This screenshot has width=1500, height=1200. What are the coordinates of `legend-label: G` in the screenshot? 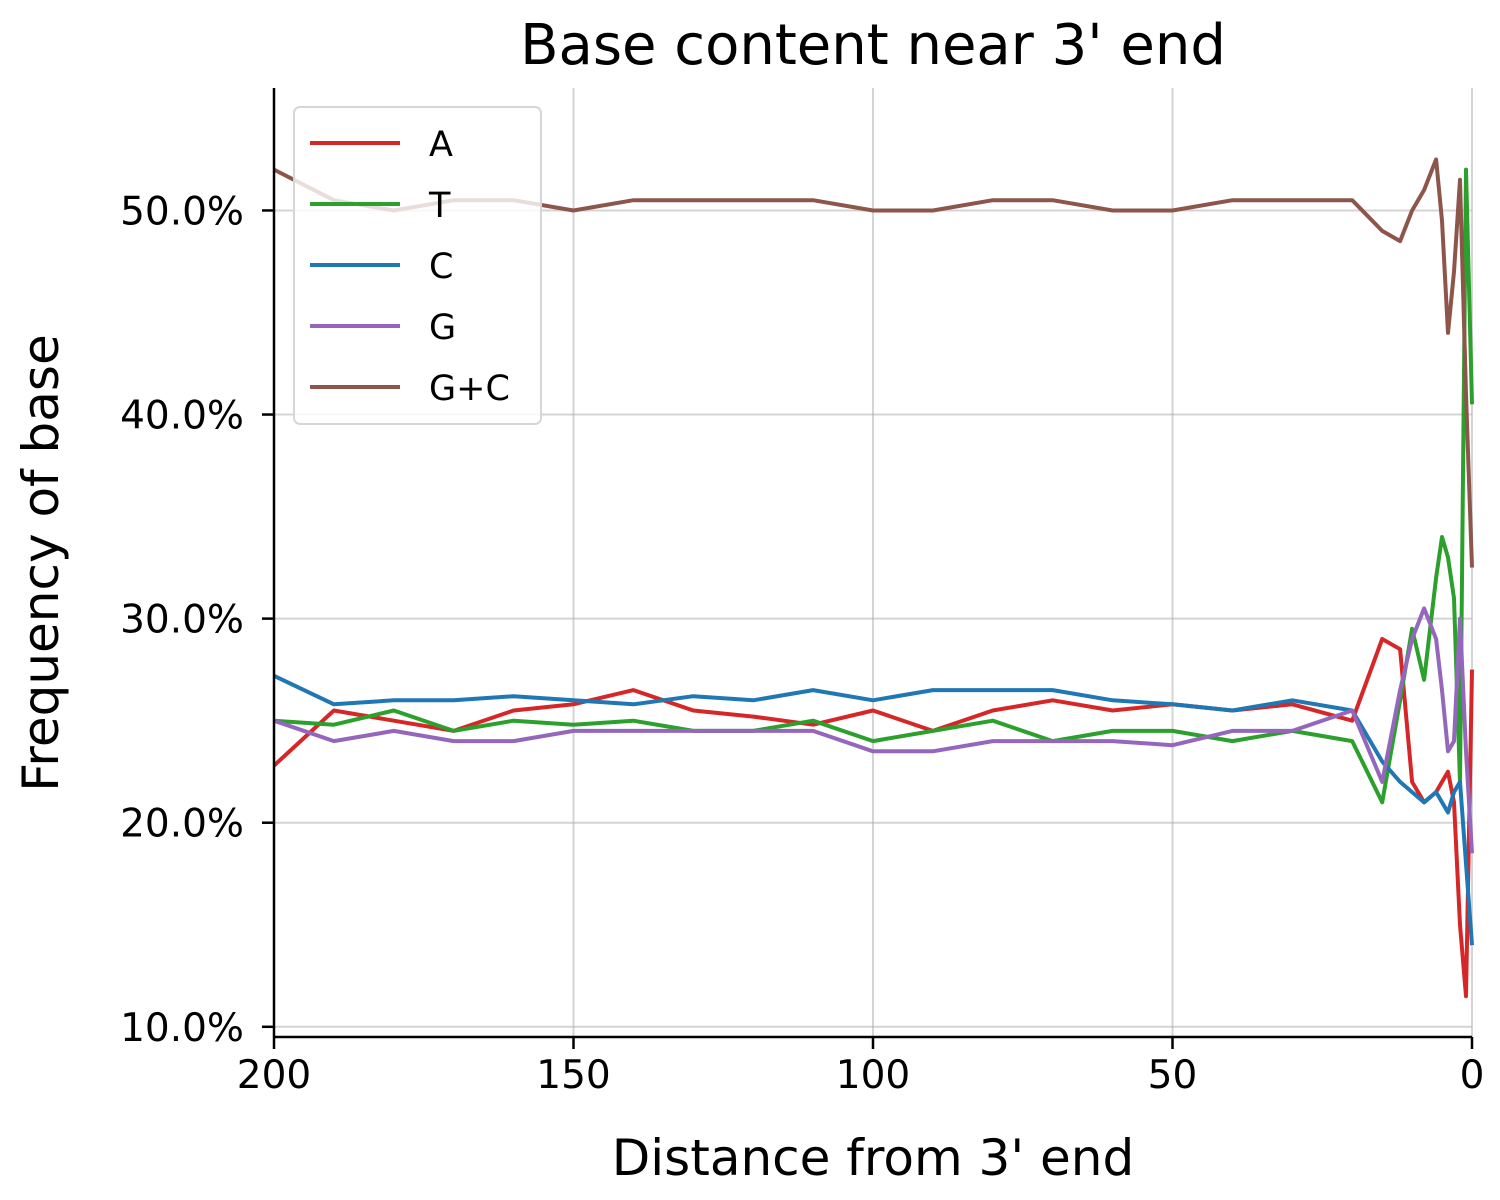 It's located at (442, 328).